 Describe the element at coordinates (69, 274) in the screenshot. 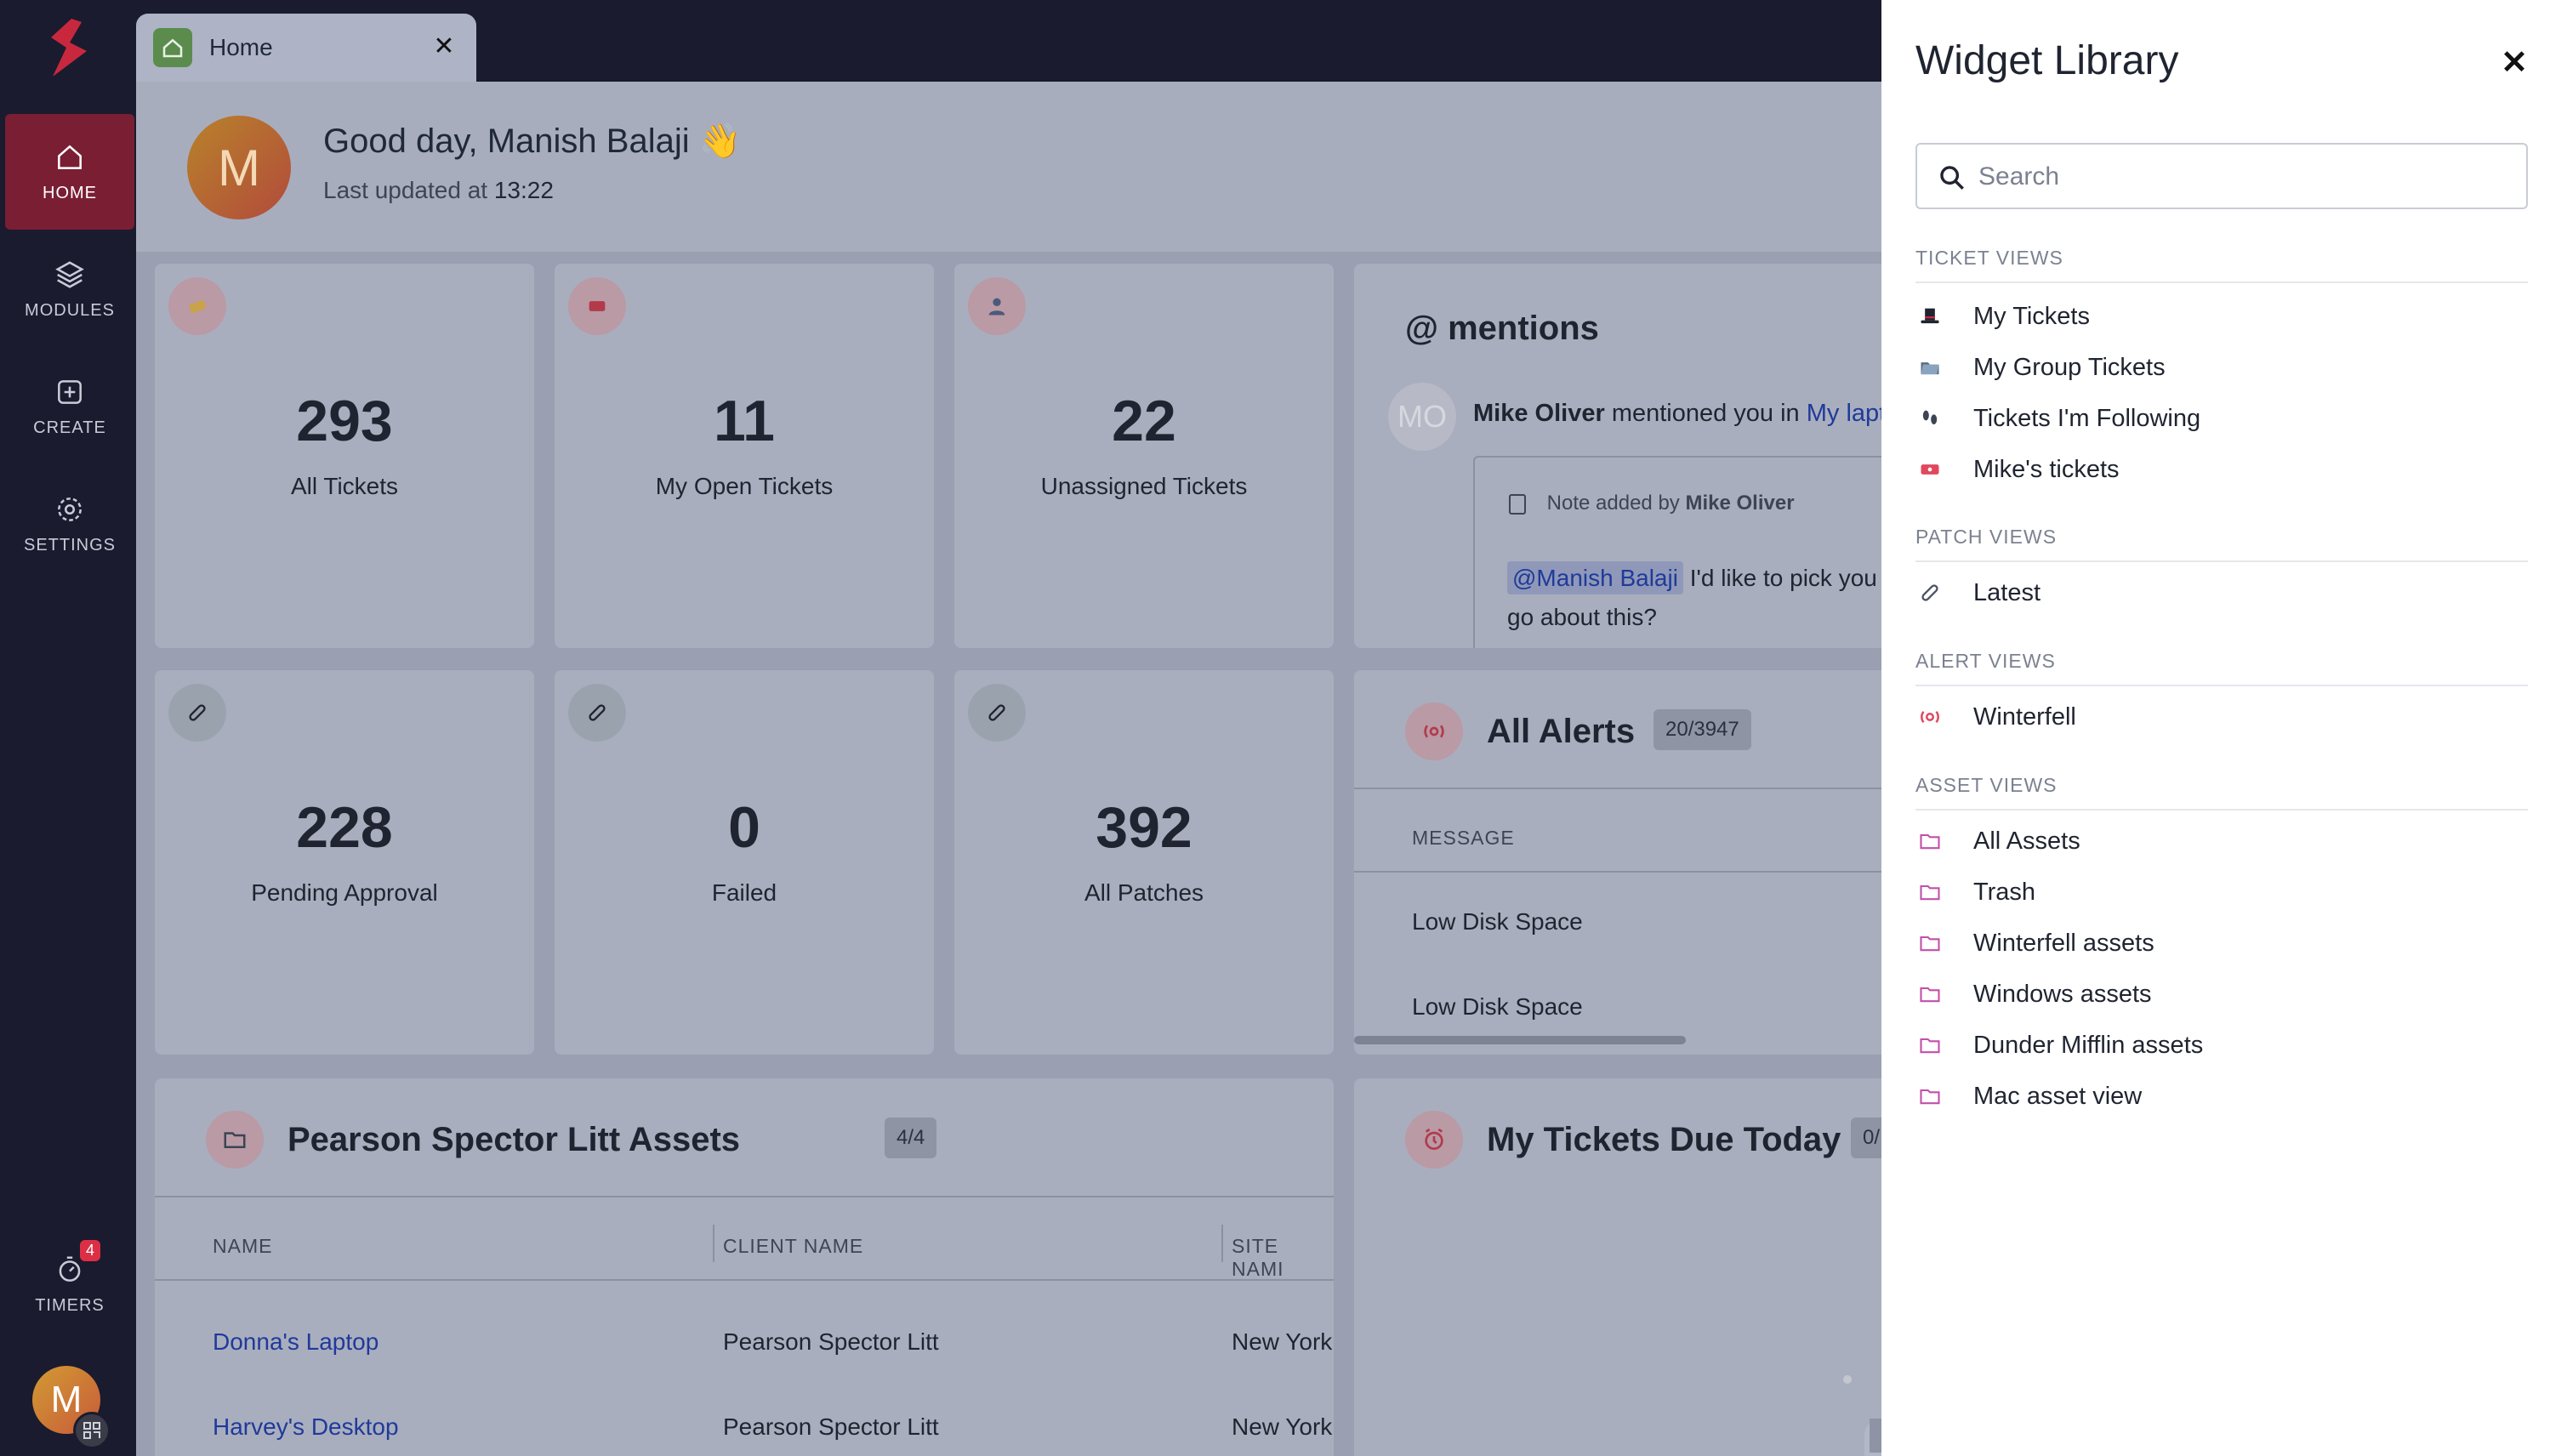

I see `layers-icon` at that location.